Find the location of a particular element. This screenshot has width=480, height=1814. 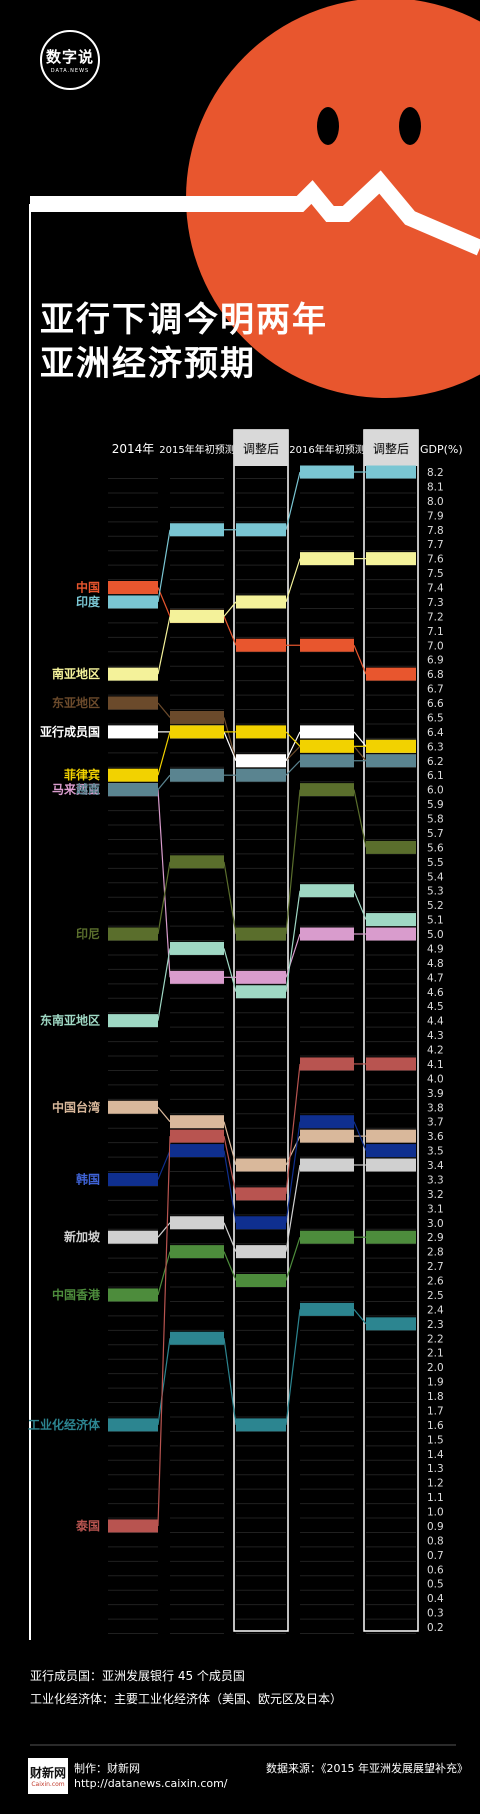

y-tick-label: 8.0 is located at coordinates (435, 502).